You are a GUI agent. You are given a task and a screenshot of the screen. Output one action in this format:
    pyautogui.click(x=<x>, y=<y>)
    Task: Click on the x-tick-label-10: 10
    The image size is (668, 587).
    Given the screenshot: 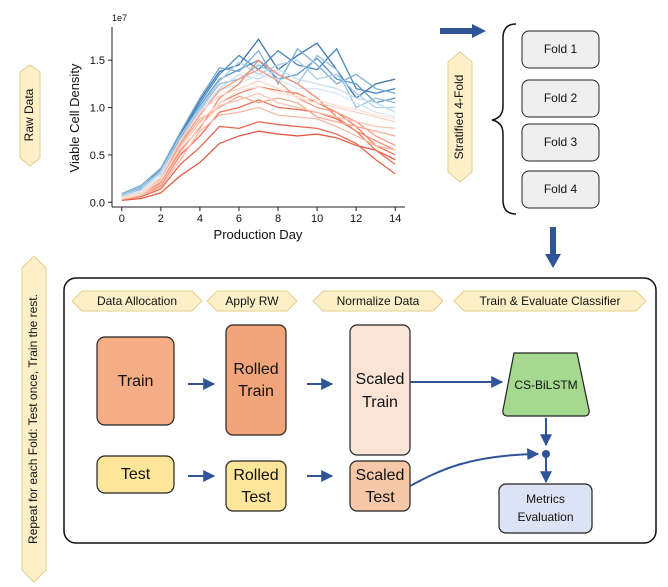 What is the action you would take?
    pyautogui.click(x=317, y=219)
    